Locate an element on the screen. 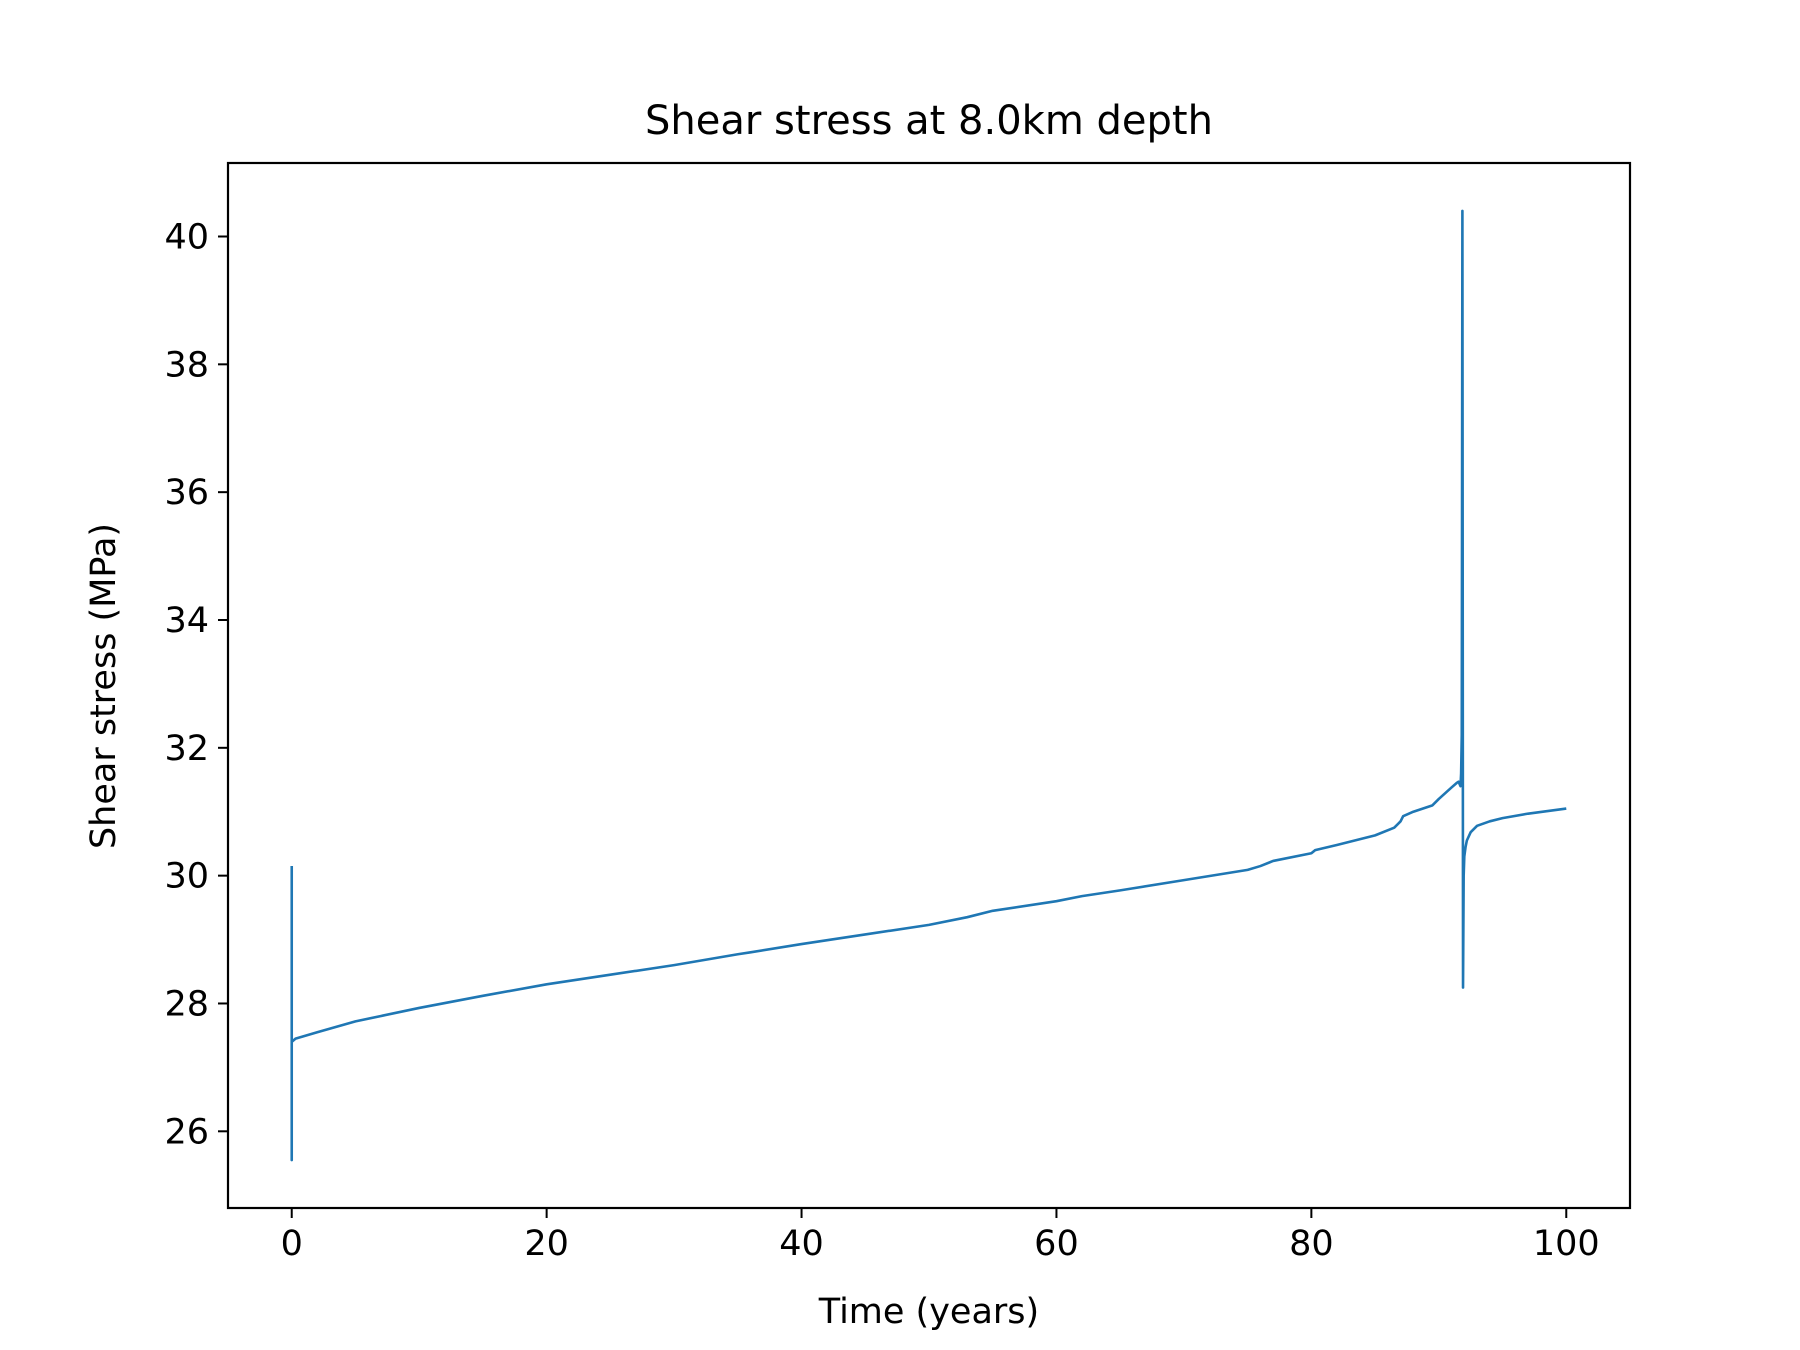 The image size is (1800, 1350). x-tick-label: 100 is located at coordinates (1566, 1244).